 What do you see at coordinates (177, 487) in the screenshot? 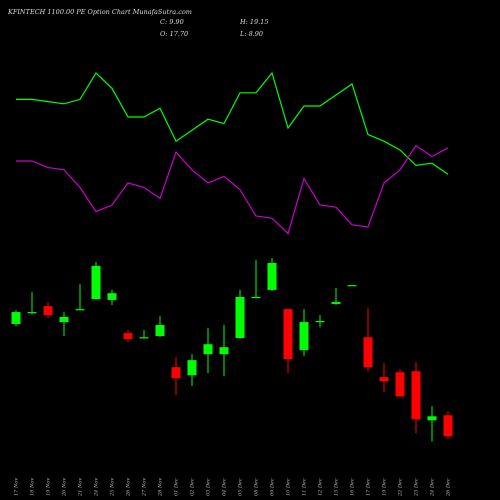
I see `x-tick-label: 01 Dec` at bounding box center [177, 487].